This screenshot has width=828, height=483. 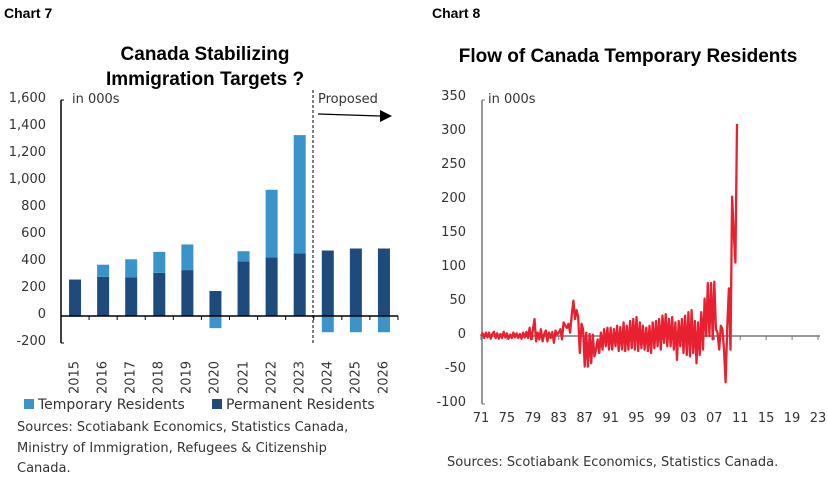 What do you see at coordinates (27, 179) in the screenshot?
I see `y-tick-label: 1,000` at bounding box center [27, 179].